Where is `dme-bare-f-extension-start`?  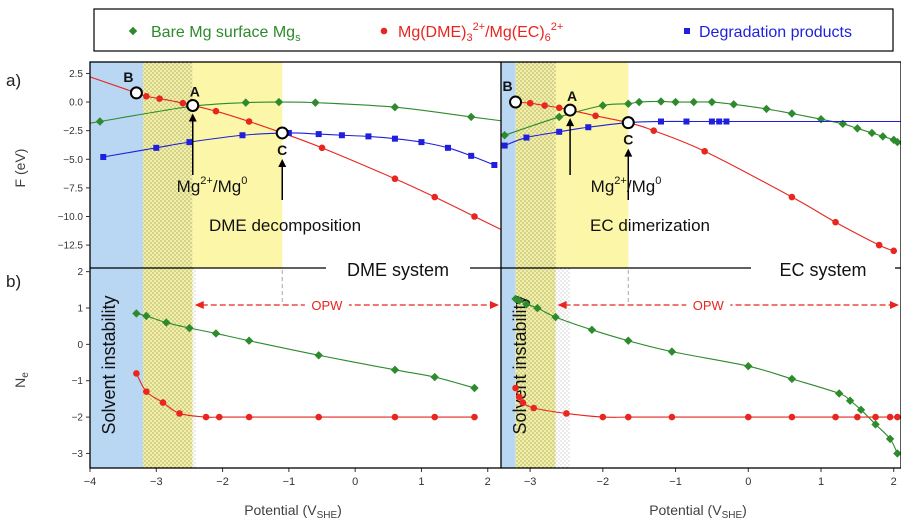 dme-bare-f-extension-start is located at coordinates (95, 122).